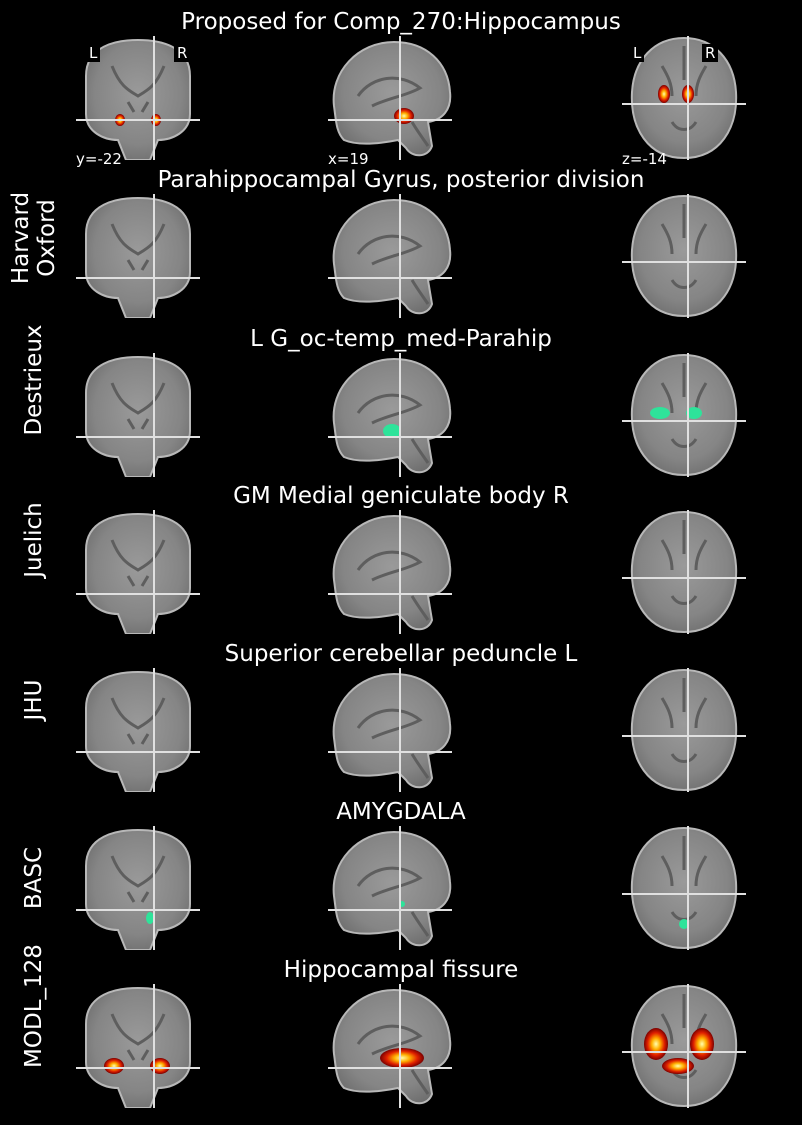  I want to click on row-title: Hippocampal fissure, so click(401, 970).